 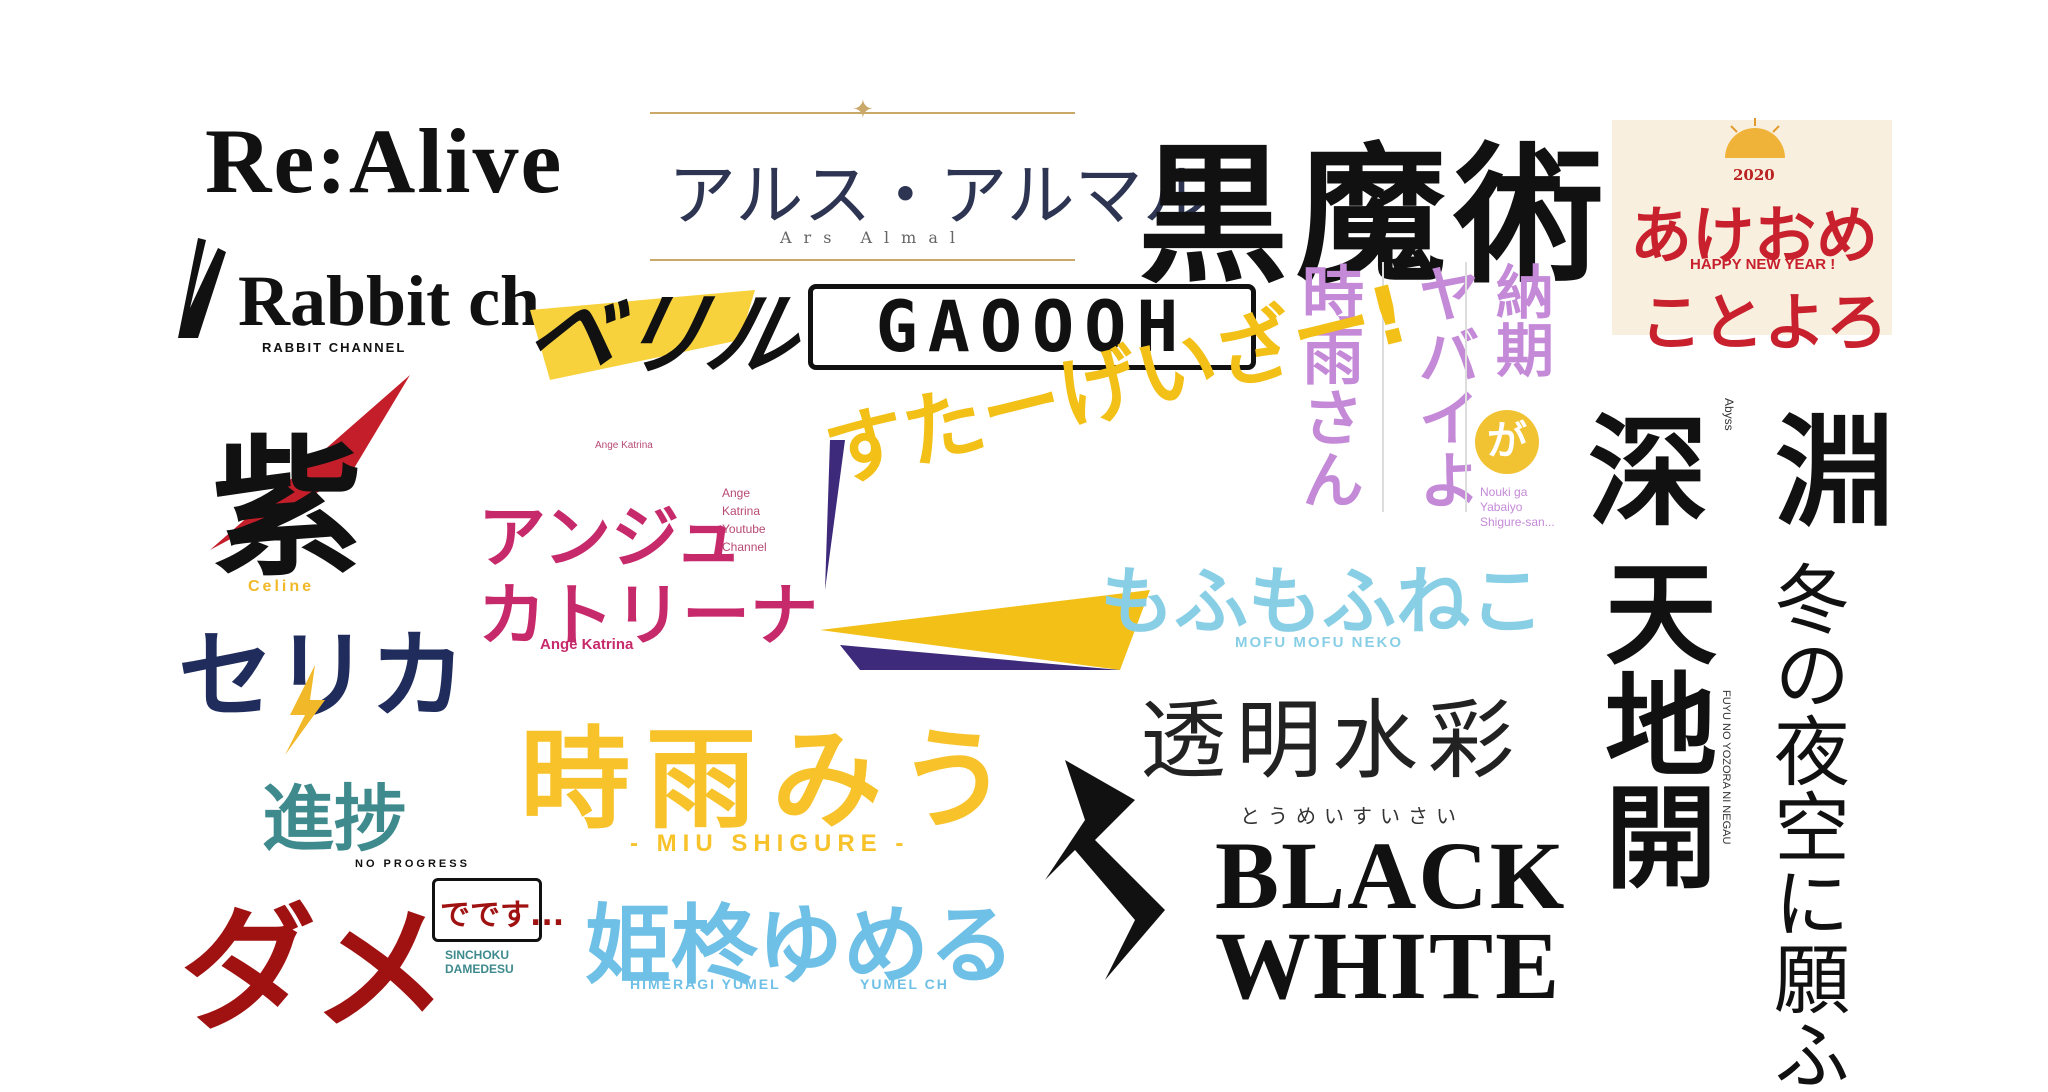 I want to click on noki-ga-badge: が, so click(x=1507, y=442).